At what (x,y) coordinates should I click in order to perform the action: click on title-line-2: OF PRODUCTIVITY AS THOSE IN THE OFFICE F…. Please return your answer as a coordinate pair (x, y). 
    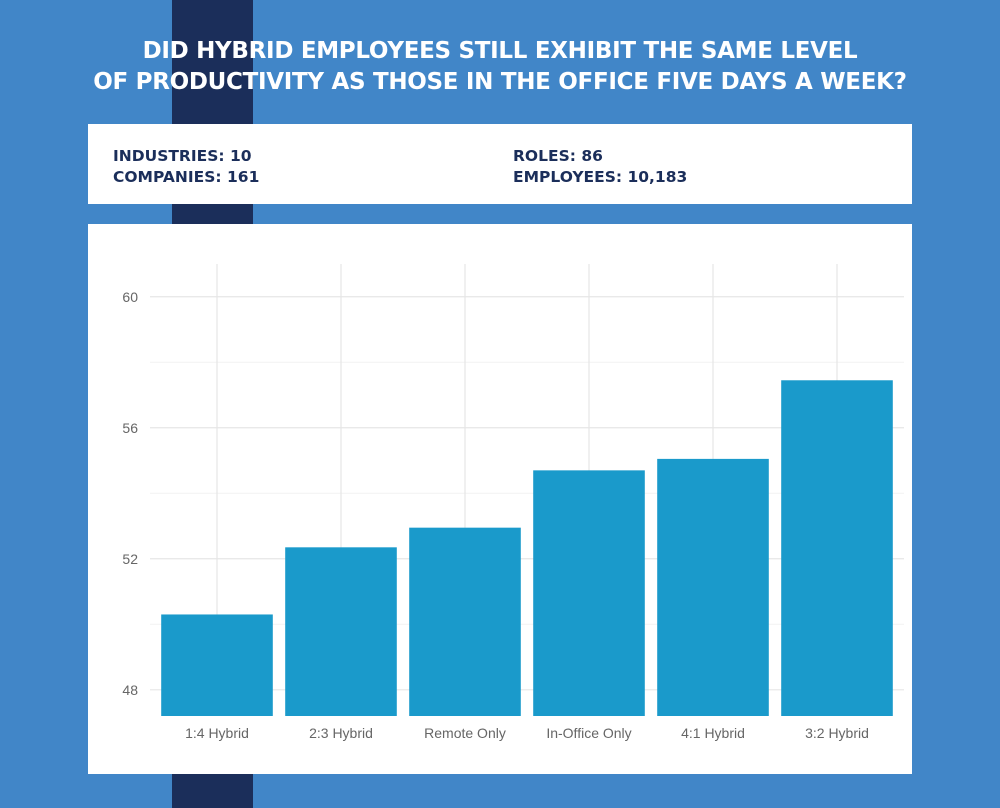
    Looking at the image, I should click on (500, 82).